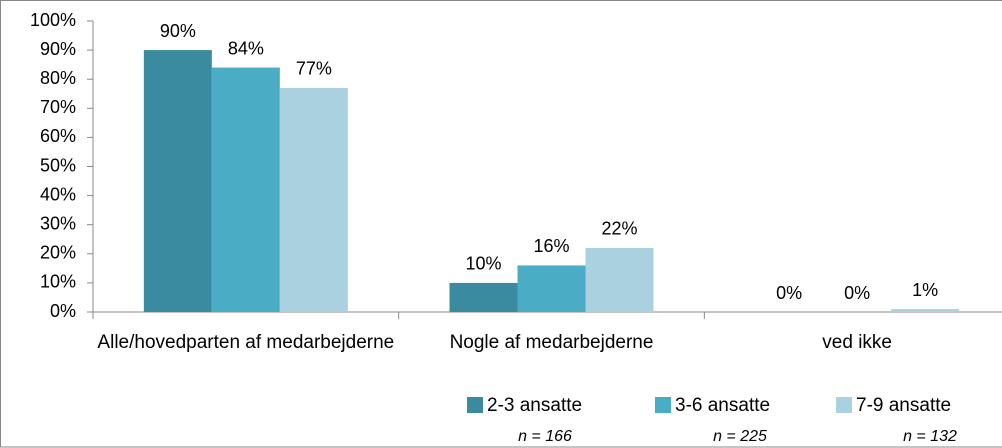 The image size is (1002, 448). What do you see at coordinates (545, 436) in the screenshot?
I see `annotation: n = 166` at bounding box center [545, 436].